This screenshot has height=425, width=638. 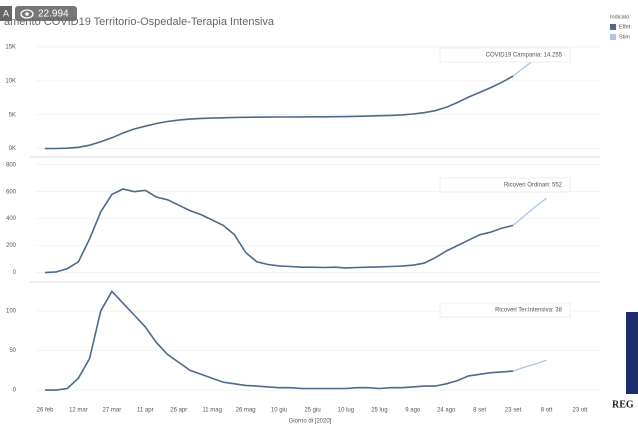 What do you see at coordinates (112, 411) in the screenshot?
I see `x-tick-label: 27 mar` at bounding box center [112, 411].